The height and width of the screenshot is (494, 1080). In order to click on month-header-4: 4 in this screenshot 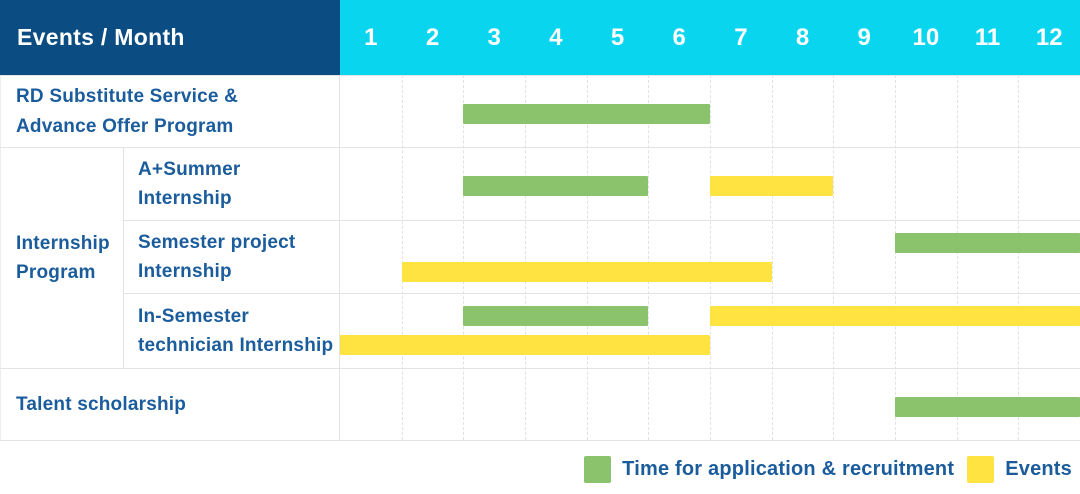, I will do `click(556, 37)`.